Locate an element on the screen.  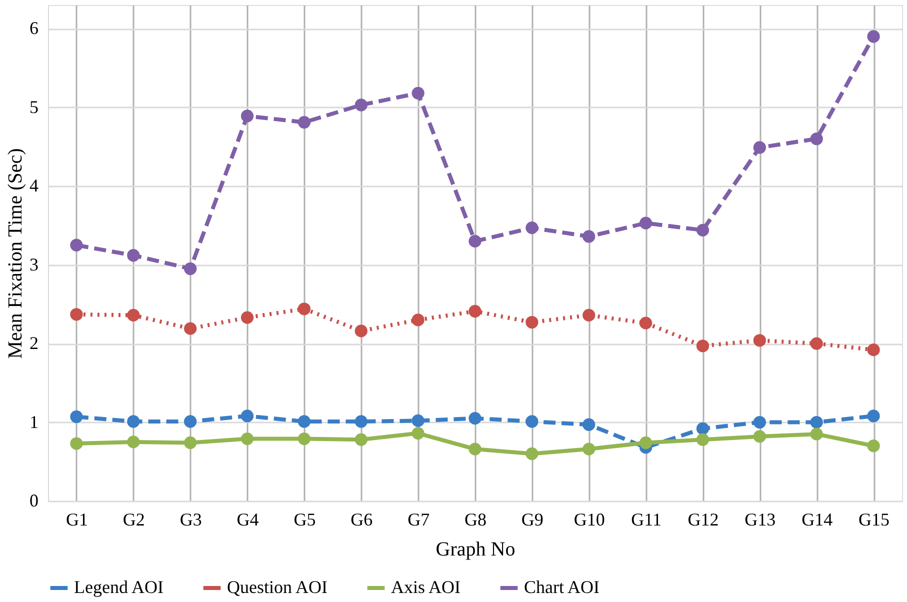
y-tick-label: 2 is located at coordinates (34, 343).